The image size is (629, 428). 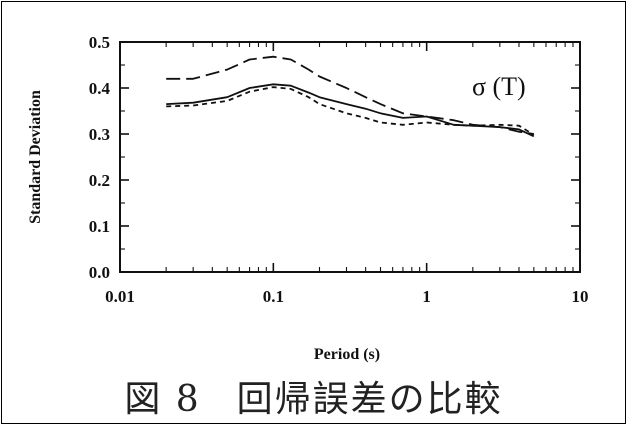 I want to click on y-tick-label: 0.0, so click(x=99, y=272).